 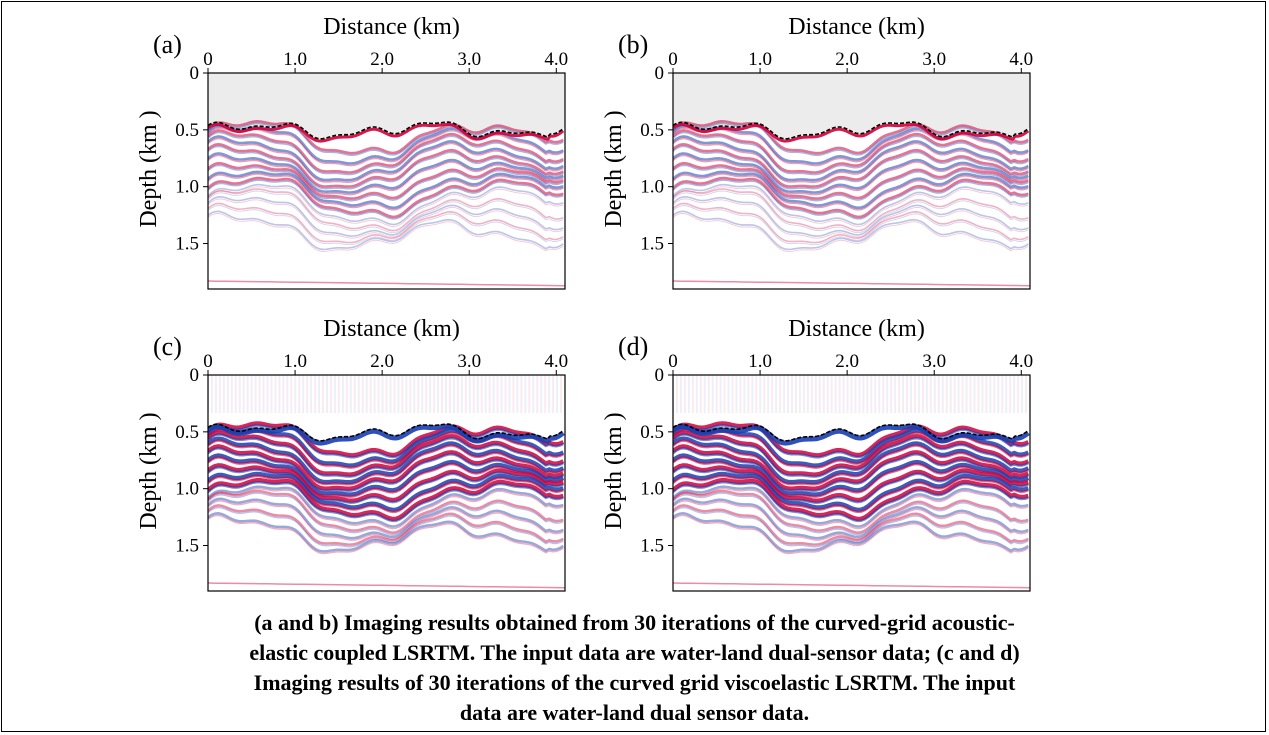 What do you see at coordinates (187, 244) in the screenshot?
I see `y-tick-label: 1.5` at bounding box center [187, 244].